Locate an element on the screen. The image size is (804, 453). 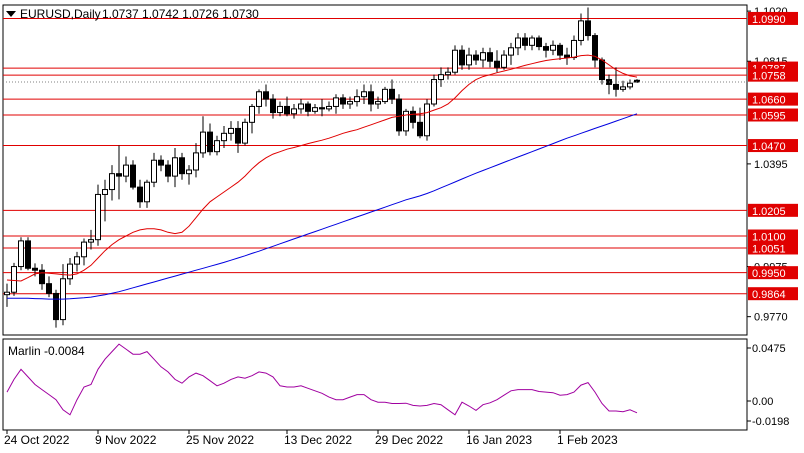
osc-tick-bottom: -0.0198 is located at coordinates (770, 422).